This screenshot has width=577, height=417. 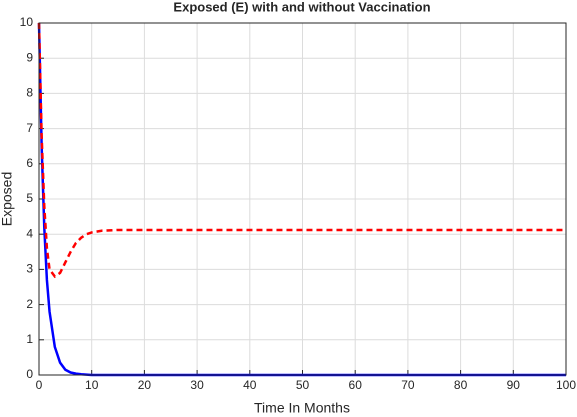 I want to click on x-tick-label: 60, so click(x=356, y=385).